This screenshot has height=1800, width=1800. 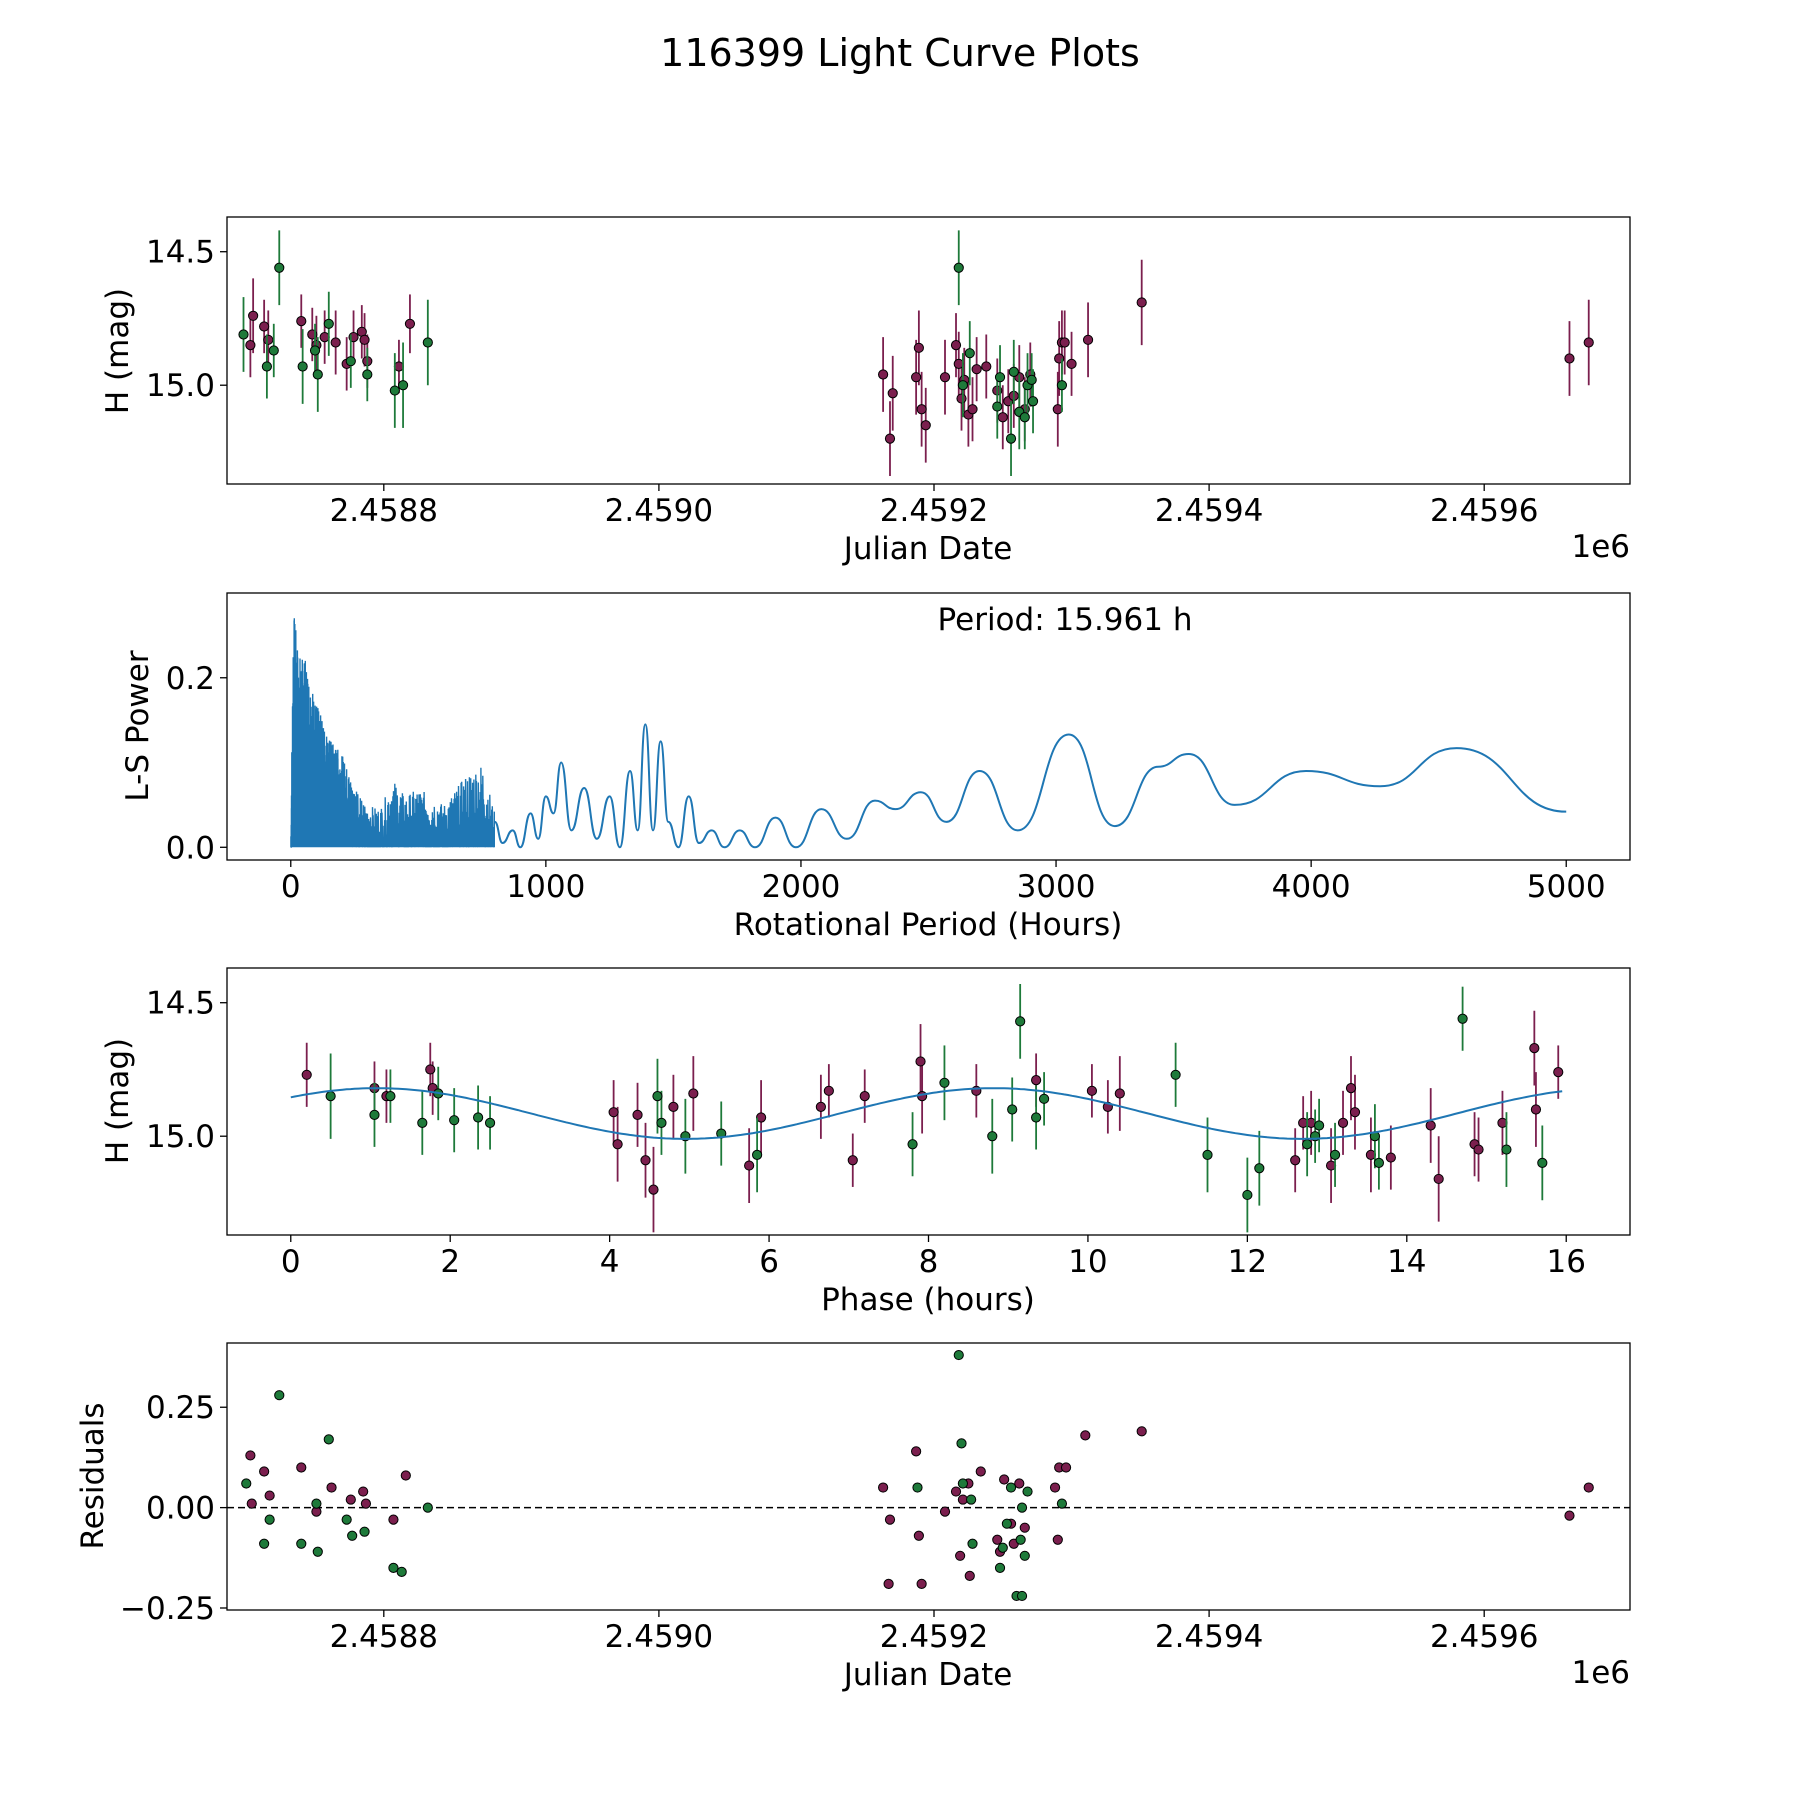 What do you see at coordinates (1600, 547) in the screenshot?
I see `light-curve-x-offset: 1e6` at bounding box center [1600, 547].